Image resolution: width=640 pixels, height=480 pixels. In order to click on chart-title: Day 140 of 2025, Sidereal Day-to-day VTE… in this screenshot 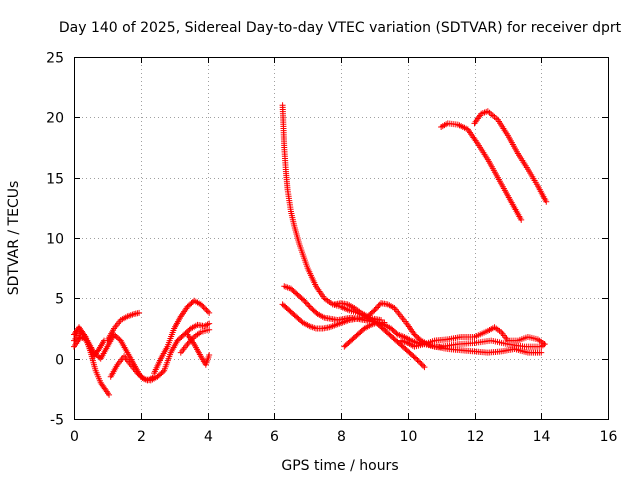, I will do `click(340, 28)`.